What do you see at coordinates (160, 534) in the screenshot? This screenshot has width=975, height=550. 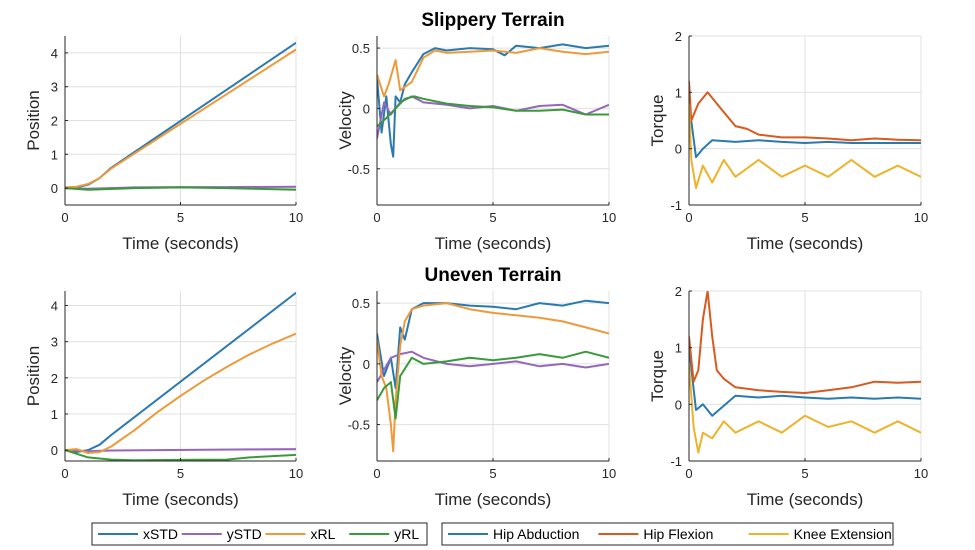 I see `legend-label: xSTD` at bounding box center [160, 534].